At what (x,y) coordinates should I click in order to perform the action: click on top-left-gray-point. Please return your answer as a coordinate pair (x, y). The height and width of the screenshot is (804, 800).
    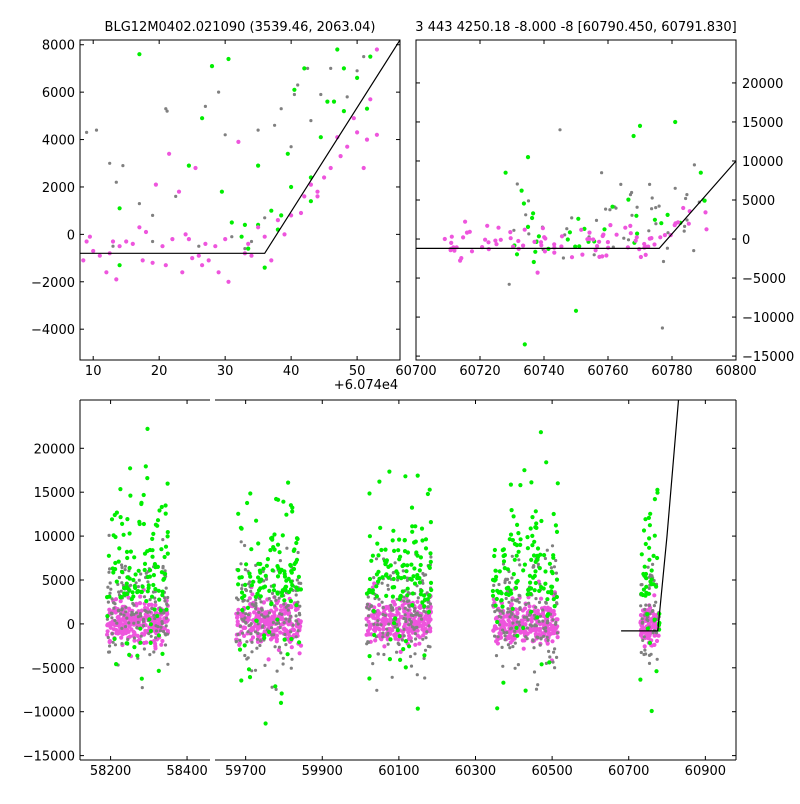
    Looking at the image, I should click on (153, 241).